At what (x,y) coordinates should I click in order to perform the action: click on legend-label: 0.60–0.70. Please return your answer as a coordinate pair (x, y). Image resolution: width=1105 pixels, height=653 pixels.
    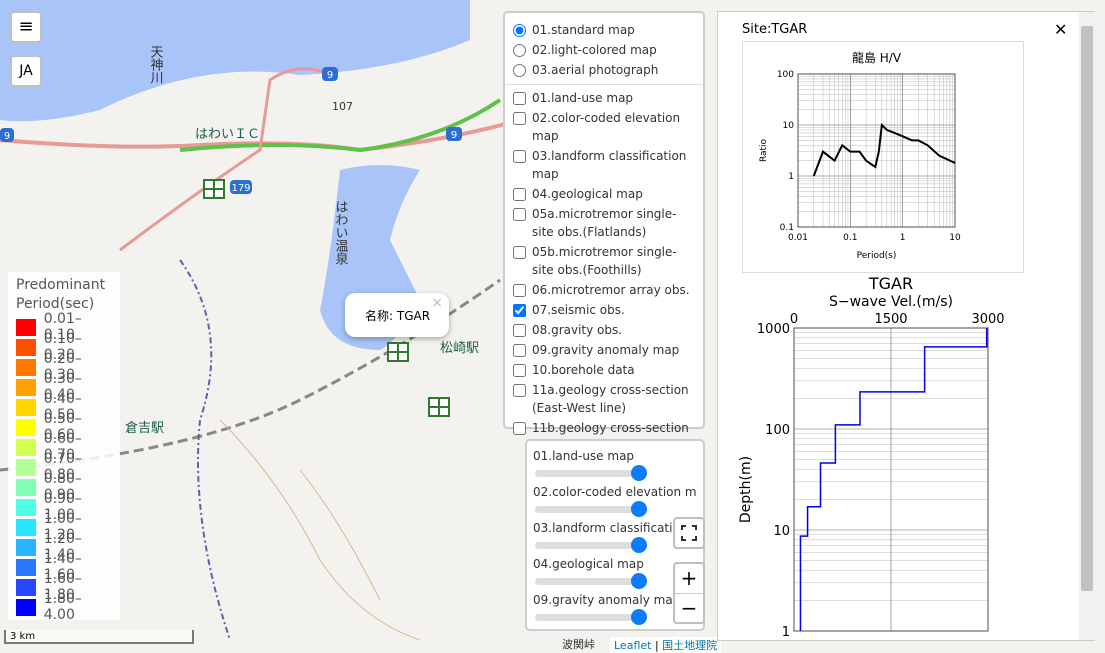
    Looking at the image, I should click on (62, 447).